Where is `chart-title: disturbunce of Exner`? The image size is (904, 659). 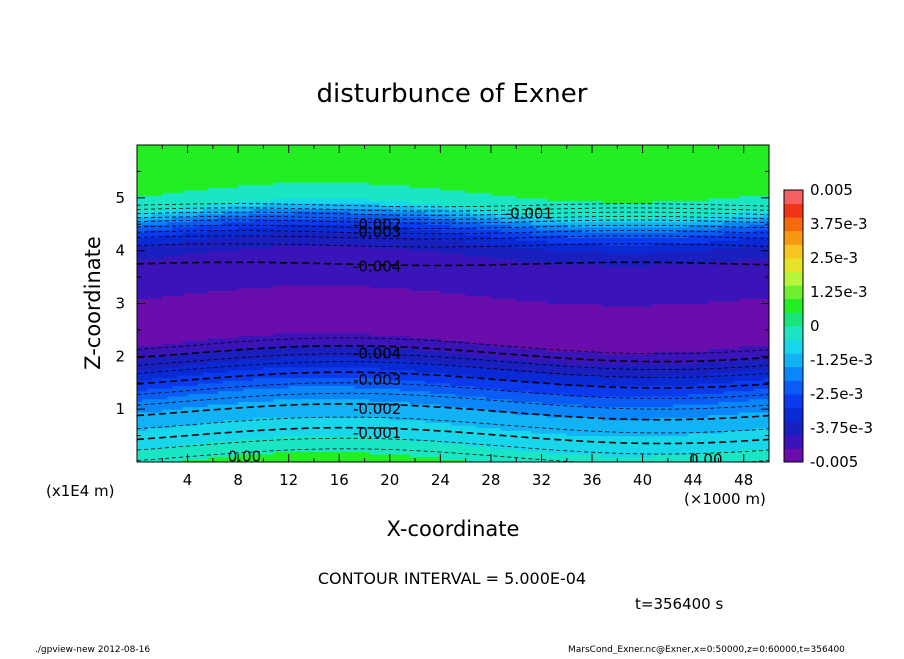 chart-title: disturbunce of Exner is located at coordinates (452, 94).